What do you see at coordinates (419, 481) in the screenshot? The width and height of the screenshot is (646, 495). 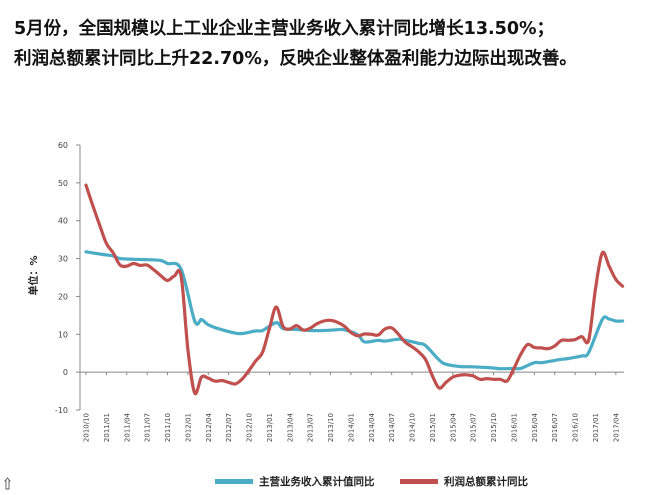 I see `legend-swatch-profit` at bounding box center [419, 481].